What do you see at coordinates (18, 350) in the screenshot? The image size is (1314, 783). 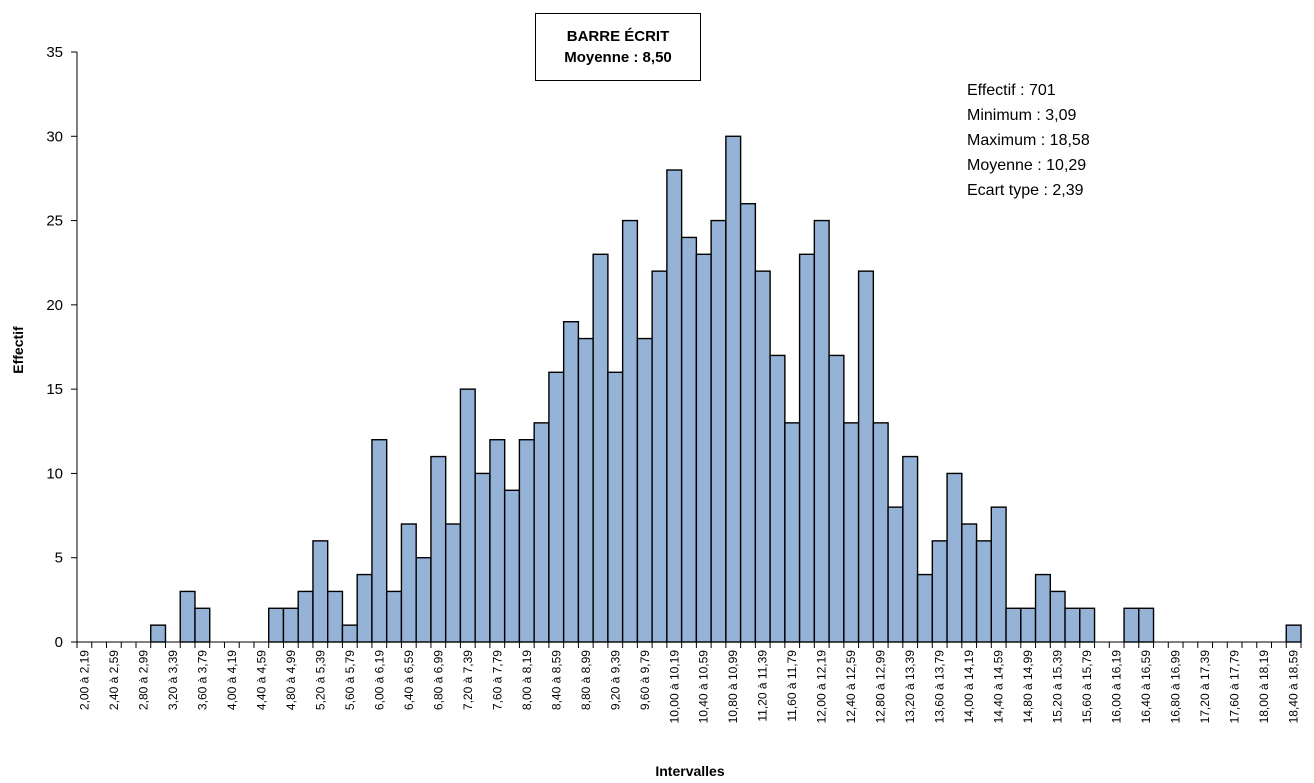 I see `y-axis-label: Effectif` at bounding box center [18, 350].